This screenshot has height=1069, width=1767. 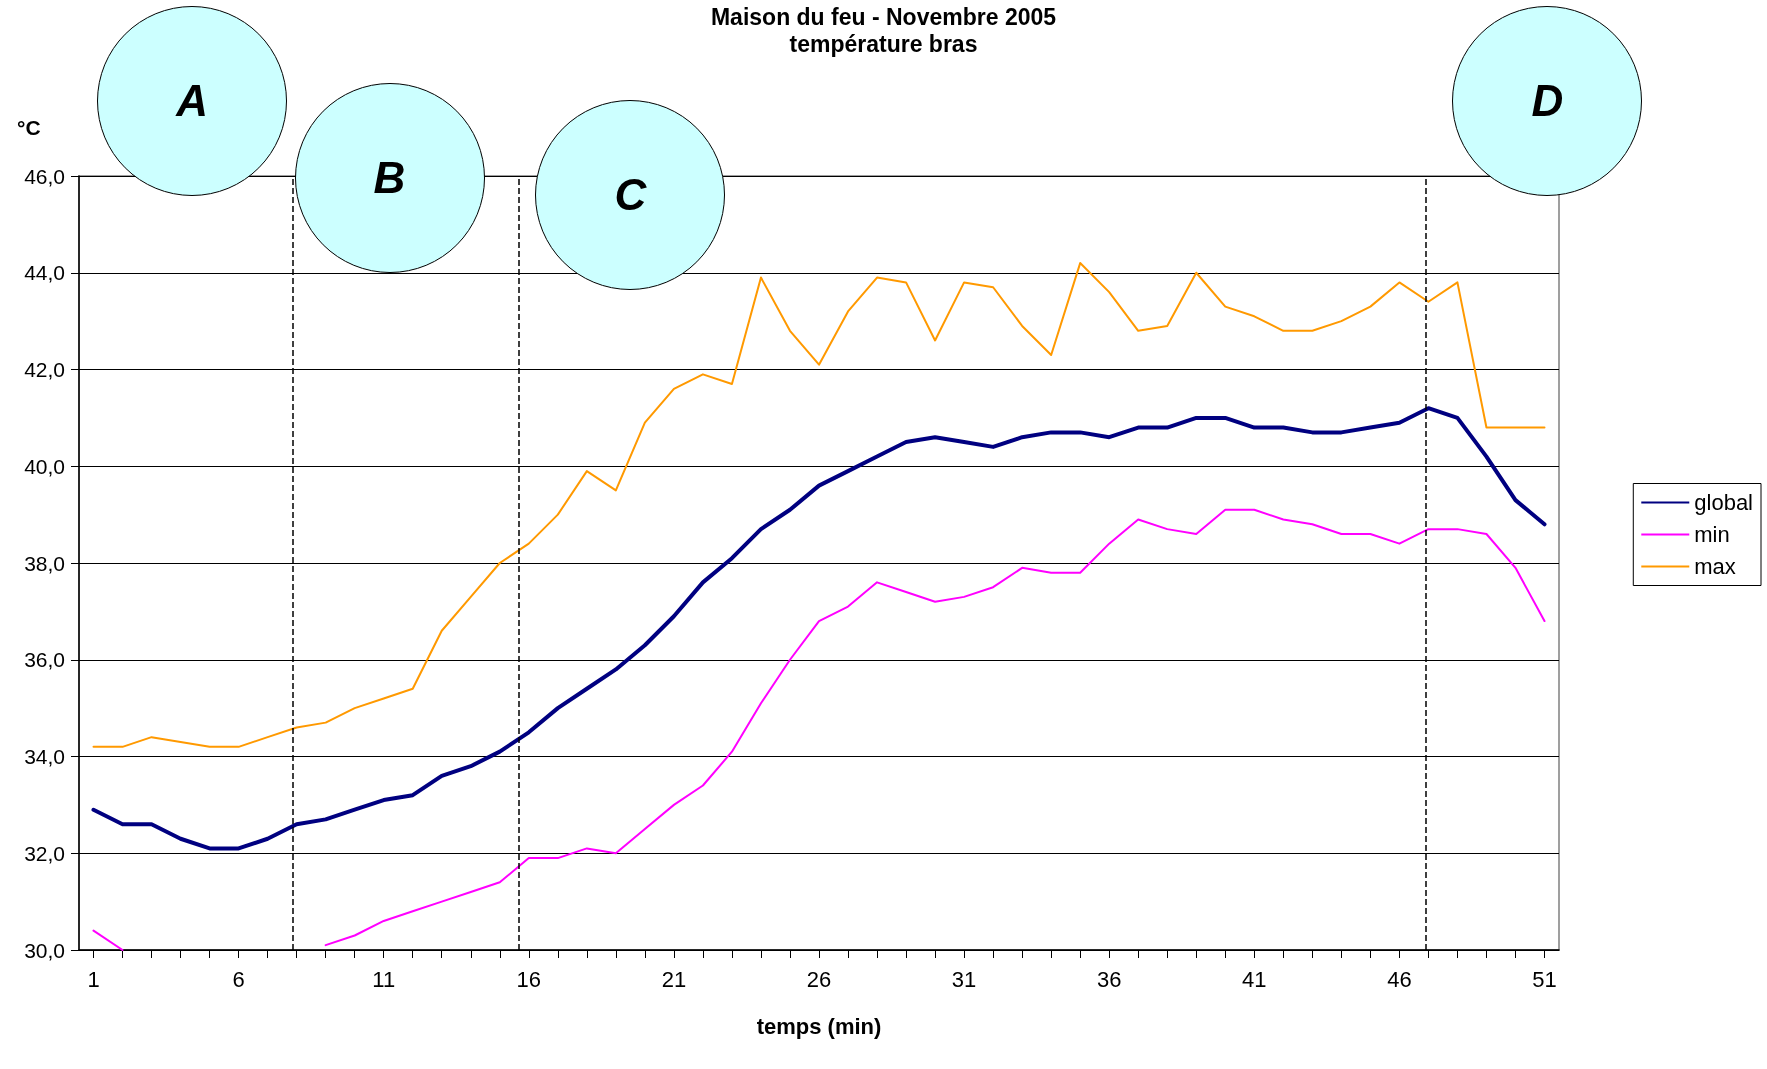 What do you see at coordinates (93, 979) in the screenshot?
I see `x-tick-label: 1` at bounding box center [93, 979].